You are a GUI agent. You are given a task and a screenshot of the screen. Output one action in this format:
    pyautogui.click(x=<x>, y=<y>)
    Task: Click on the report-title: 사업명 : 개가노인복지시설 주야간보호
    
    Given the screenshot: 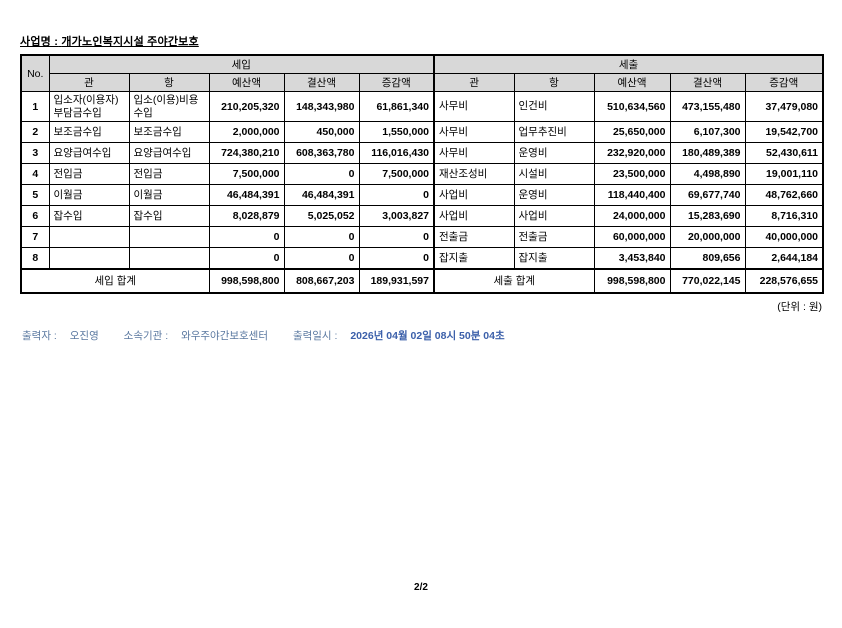 What is the action you would take?
    pyautogui.click(x=118, y=41)
    